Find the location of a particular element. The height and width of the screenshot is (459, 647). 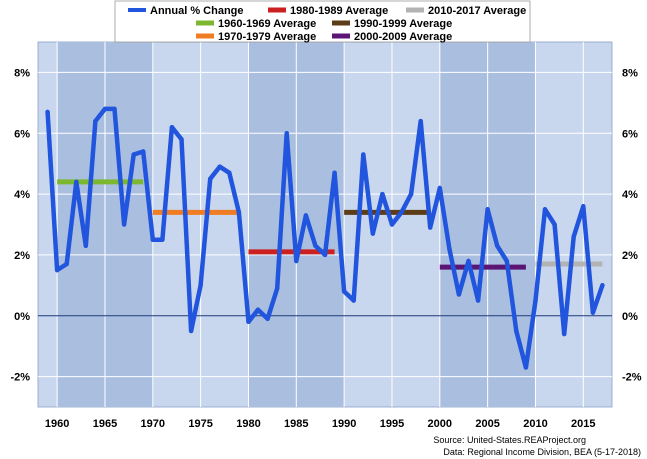

x-tick-label: 1960 is located at coordinates (57, 424).